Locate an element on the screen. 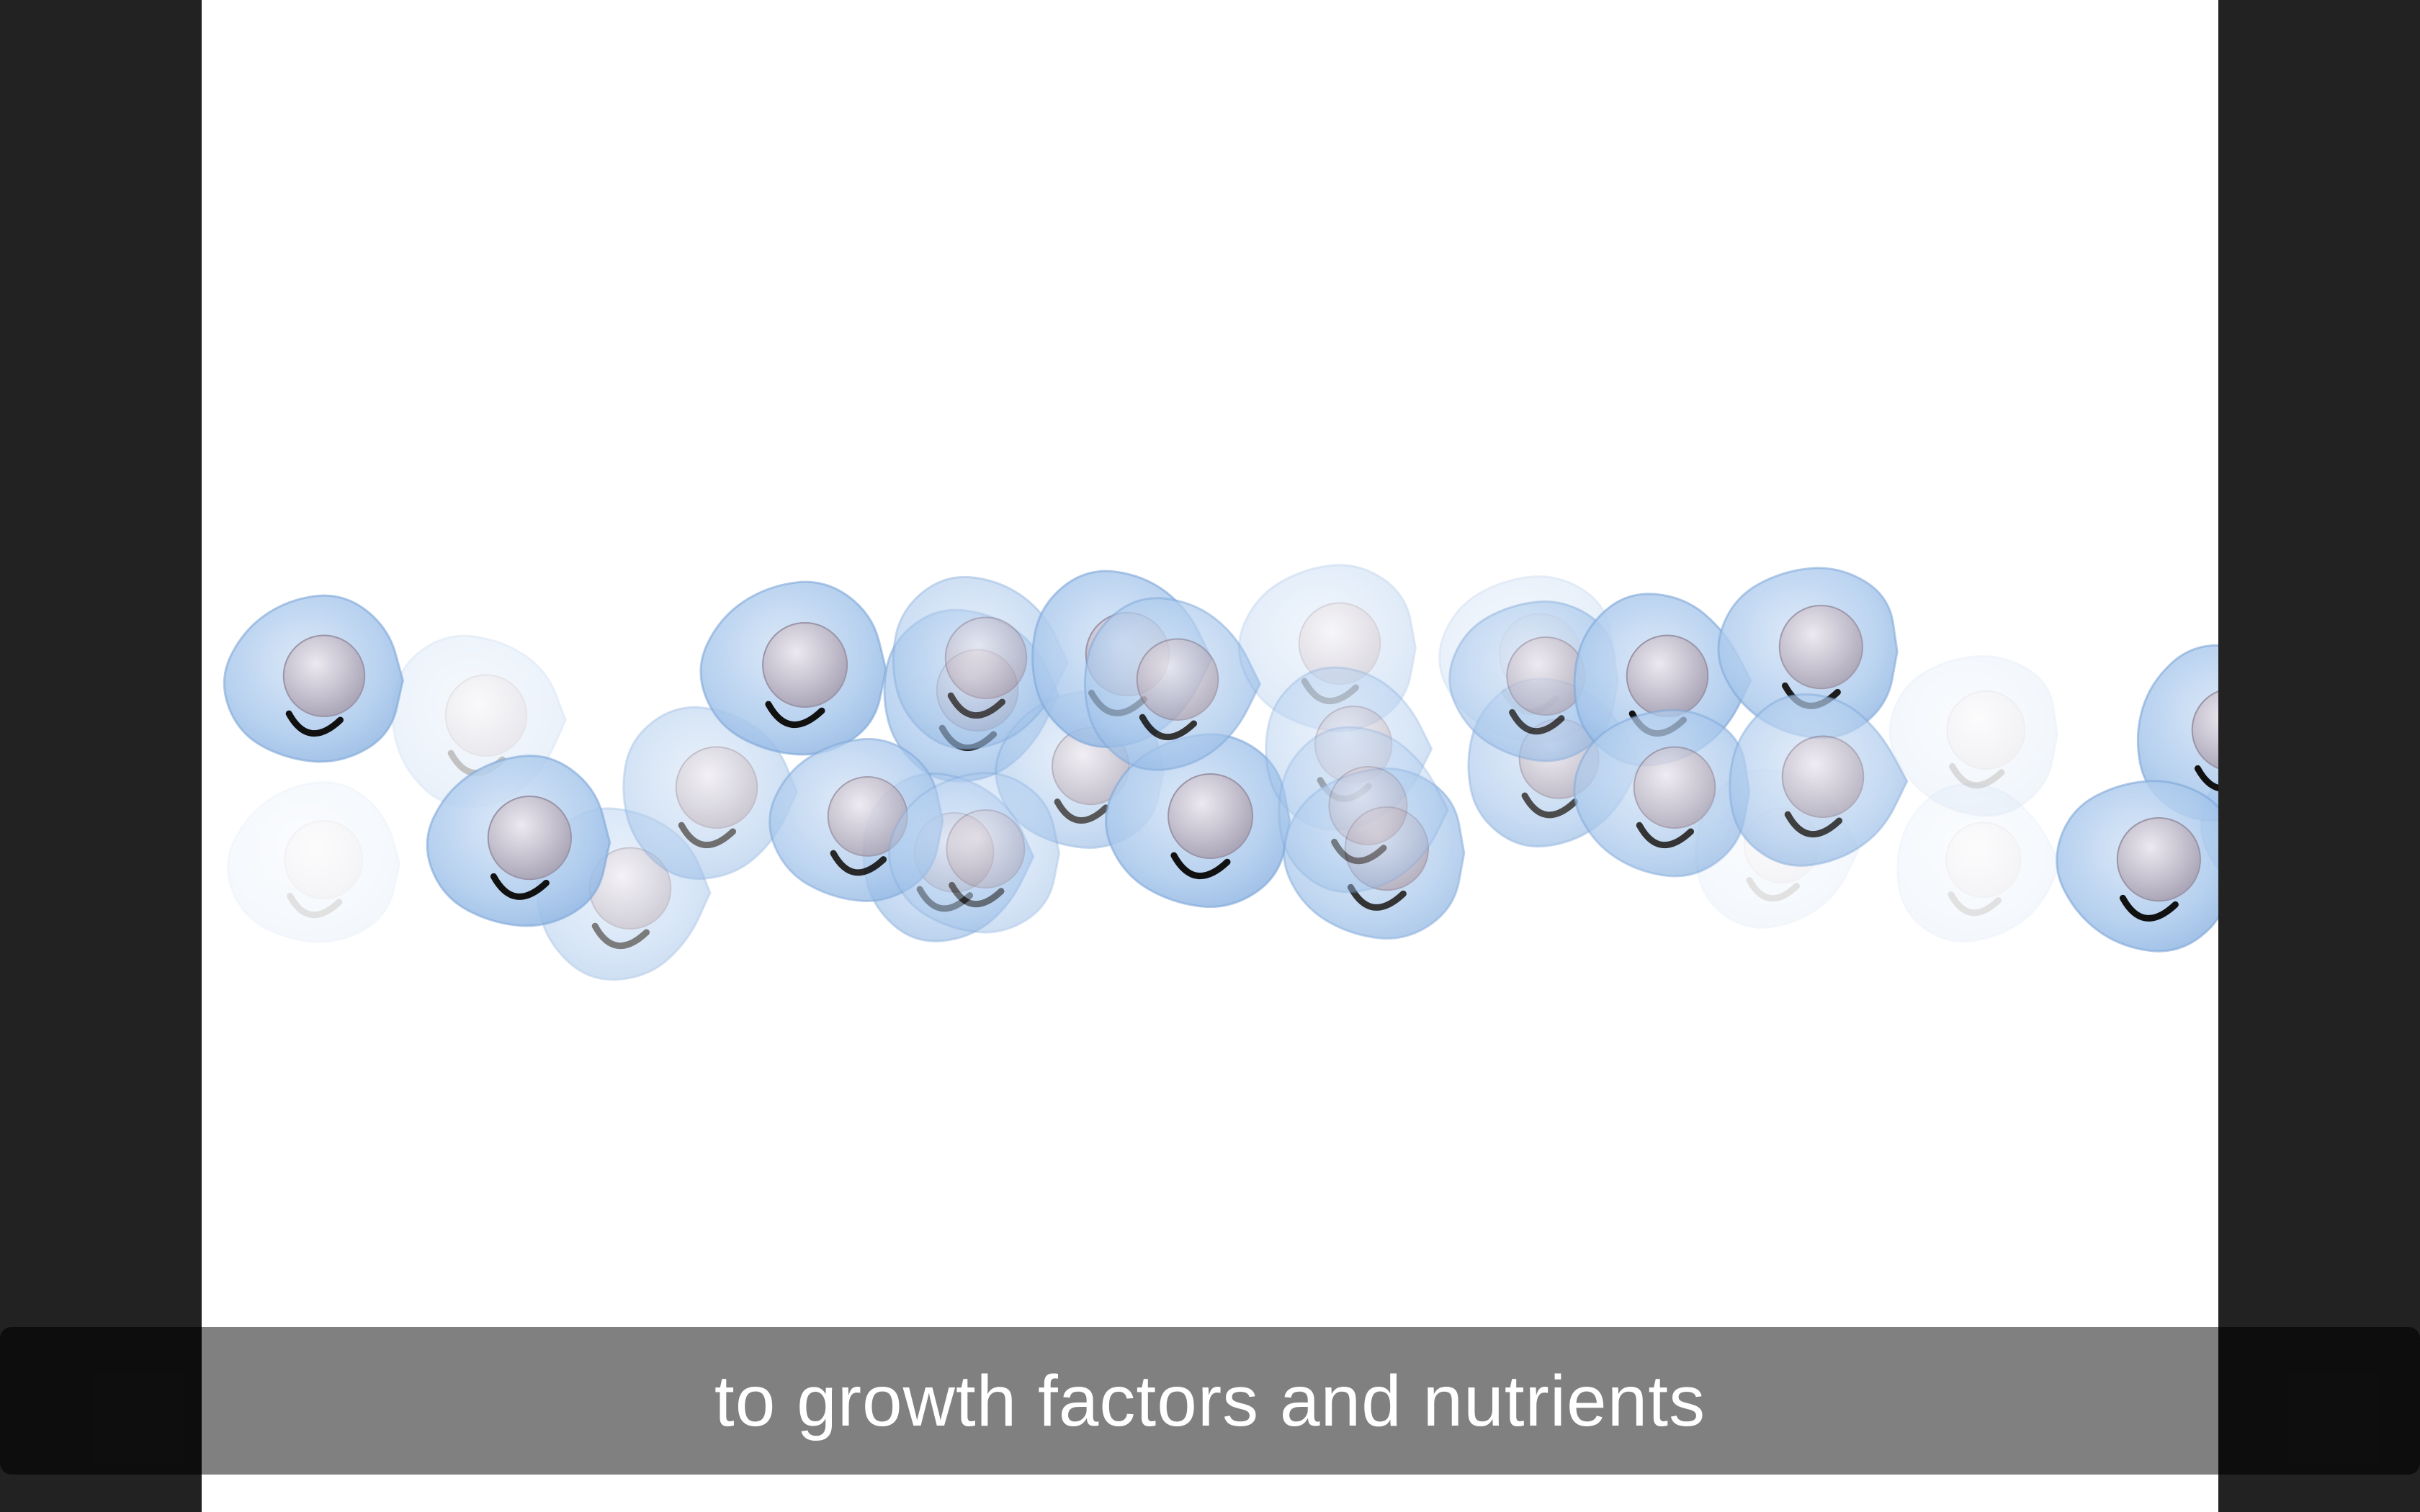 The height and width of the screenshot is (1512, 2420). cell-body is located at coordinates (2177, 733).